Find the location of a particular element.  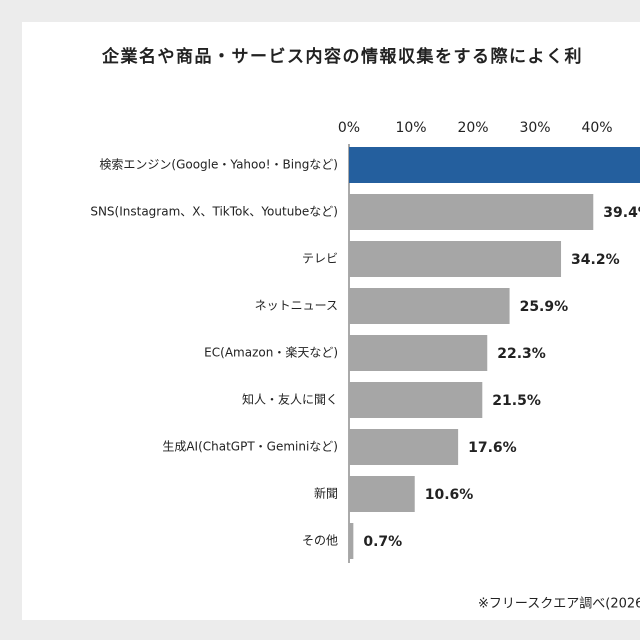

category-label: SNS(Instagram、X、TikTok、Youtubeなど) is located at coordinates (214, 212).